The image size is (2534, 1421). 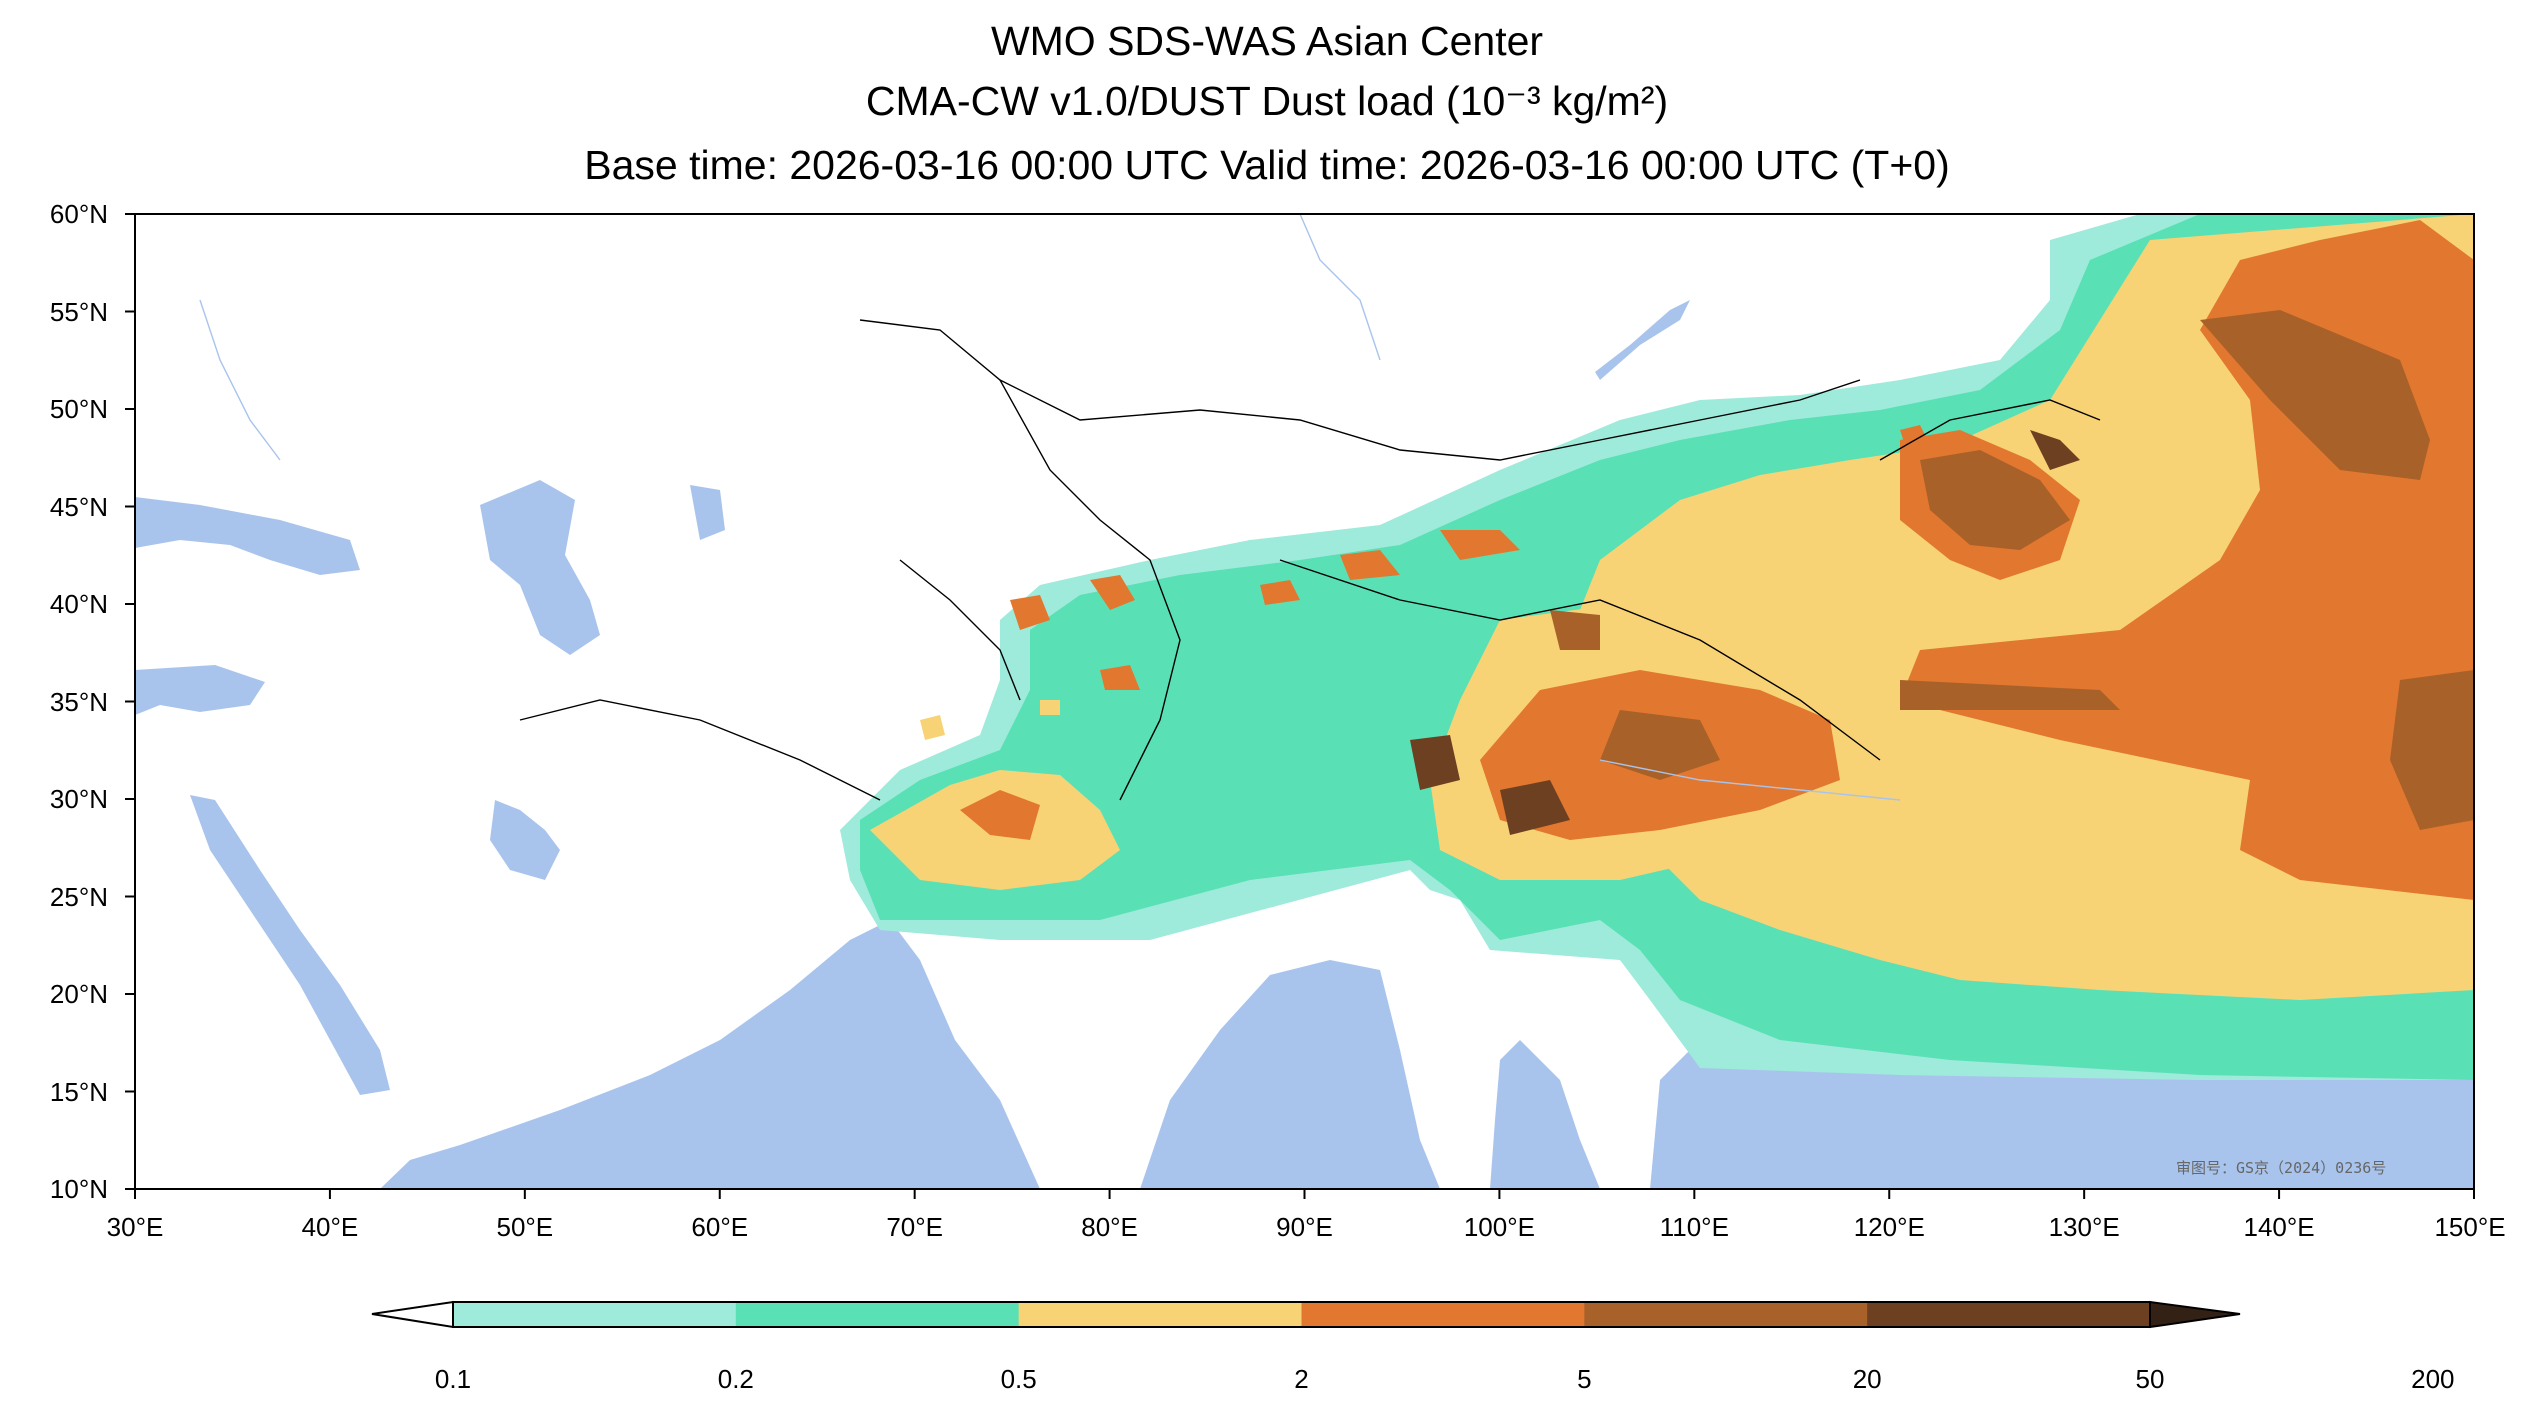 What do you see at coordinates (1267, 41) in the screenshot?
I see `title-line-1: WMO SDS-WAS Asian Center` at bounding box center [1267, 41].